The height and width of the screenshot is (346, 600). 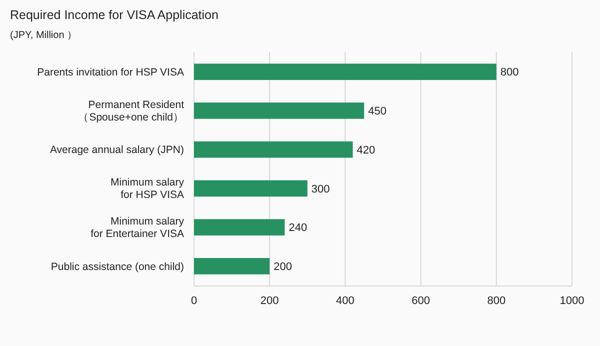 What do you see at coordinates (44, 35) in the screenshot?
I see `text: (JPY, Million ）` at bounding box center [44, 35].